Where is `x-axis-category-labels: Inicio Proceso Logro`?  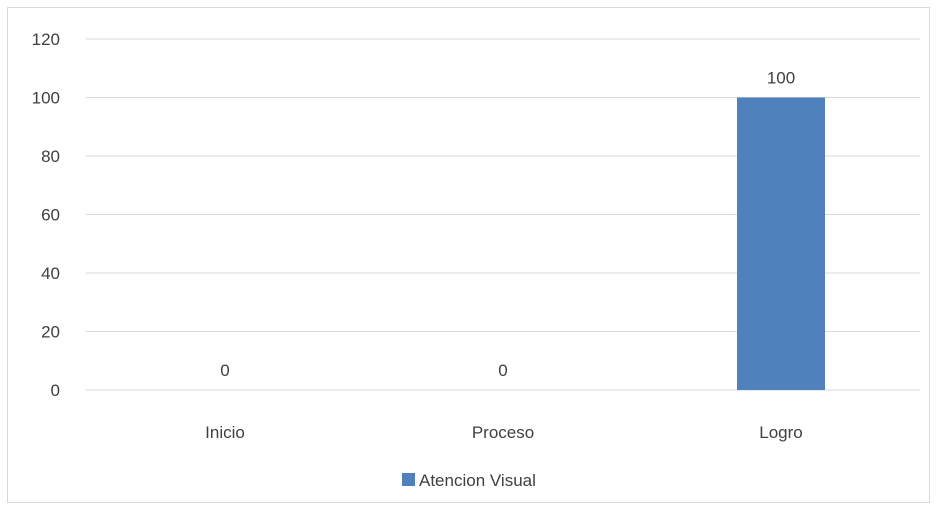 x-axis-category-labels: Inicio Proceso Logro is located at coordinates (504, 432).